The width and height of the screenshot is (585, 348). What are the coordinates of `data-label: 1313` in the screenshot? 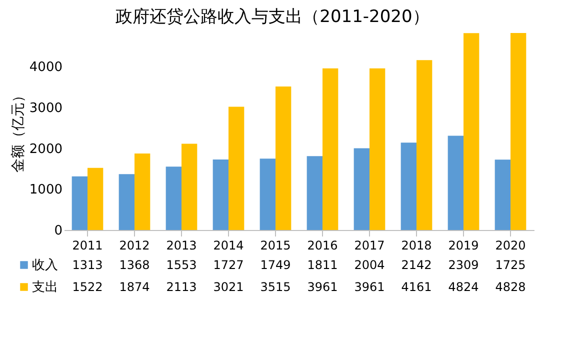 It's located at (87, 265).